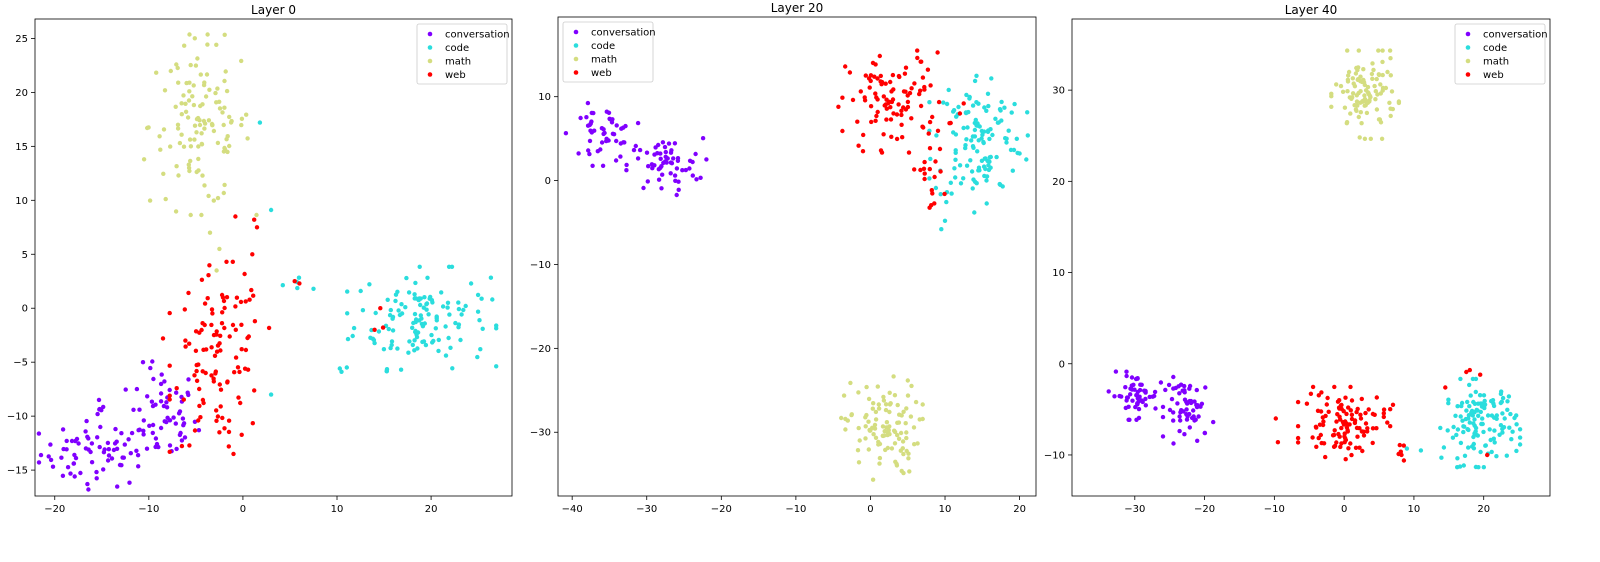 The width and height of the screenshot is (1600, 562). Describe the element at coordinates (337, 509) in the screenshot. I see `x-tick-label: 10` at that location.